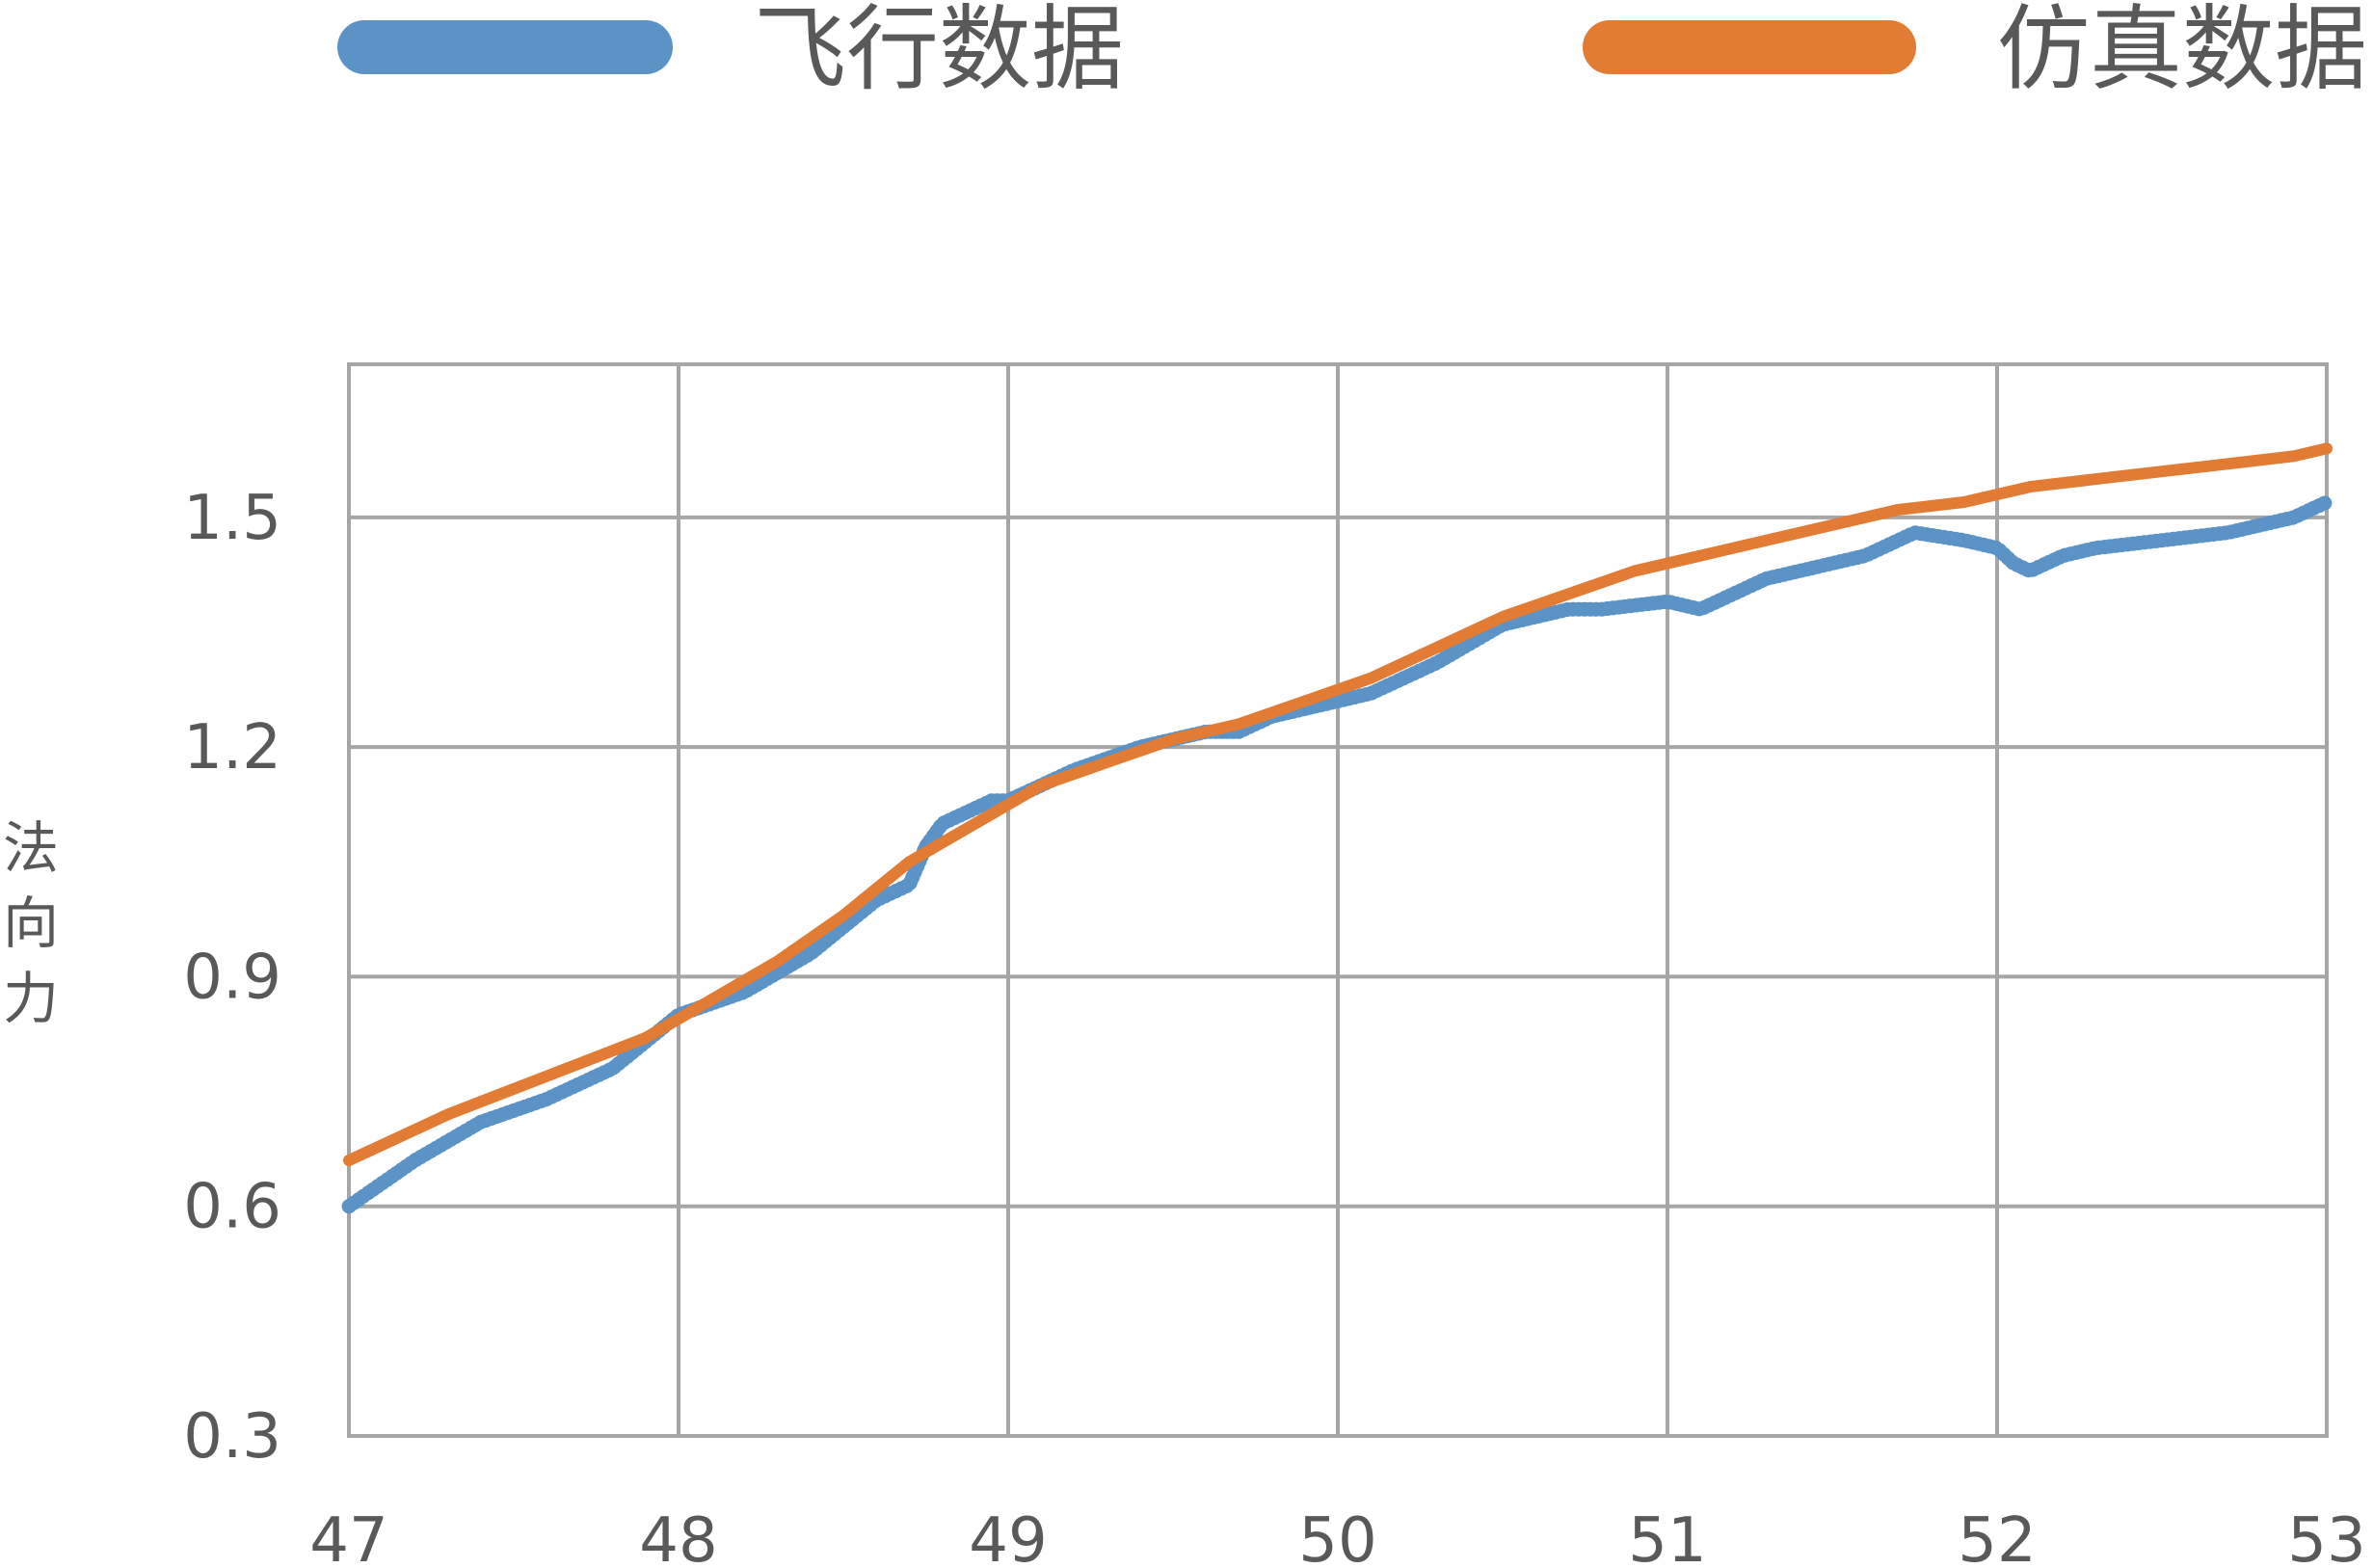 The height and width of the screenshot is (1568, 2373). I want to click on legend: 飞行数据 仿真数据, so click(1352, 51).